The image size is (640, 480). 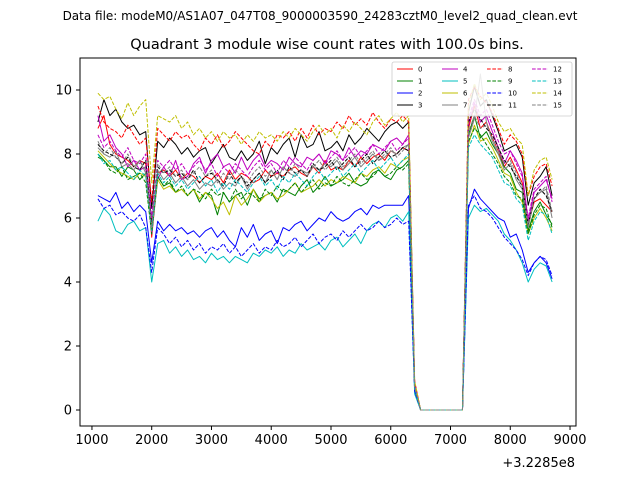 I want to click on legend-label-5: 5, so click(x=465, y=82).